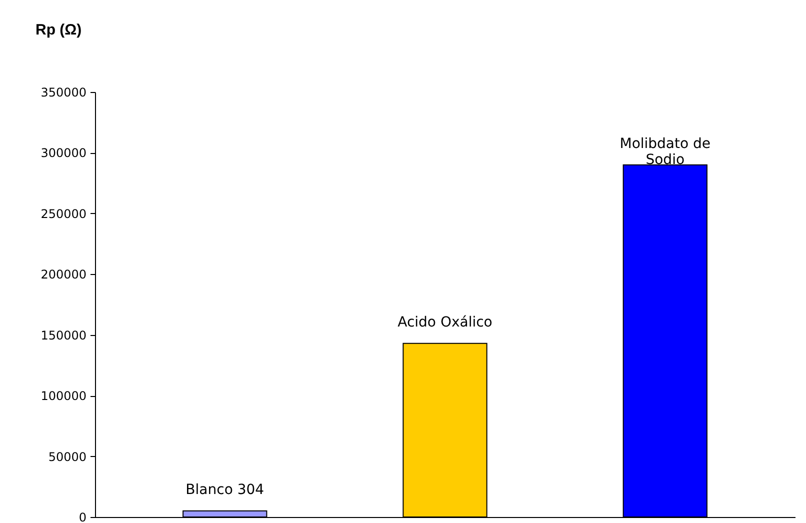 Image resolution: width=806 pixels, height=523 pixels. Describe the element at coordinates (63, 335) in the screenshot. I see `y-tick-label: 150000` at that location.